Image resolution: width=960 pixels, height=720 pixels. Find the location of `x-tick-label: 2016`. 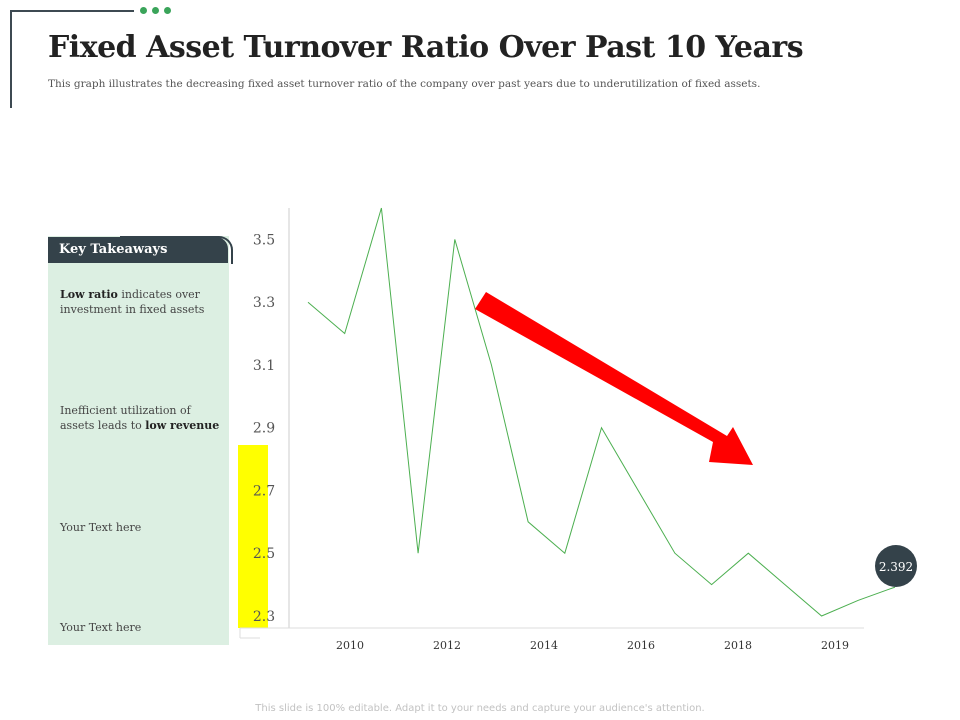

x-tick-label: 2016 is located at coordinates (641, 645).